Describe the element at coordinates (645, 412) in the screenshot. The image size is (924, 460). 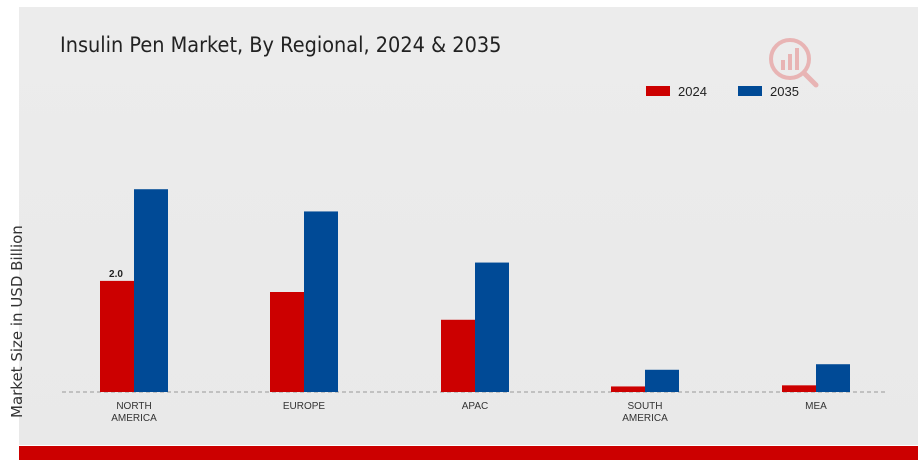
I see `x-tick-label: SOUTH AMERICA` at that location.